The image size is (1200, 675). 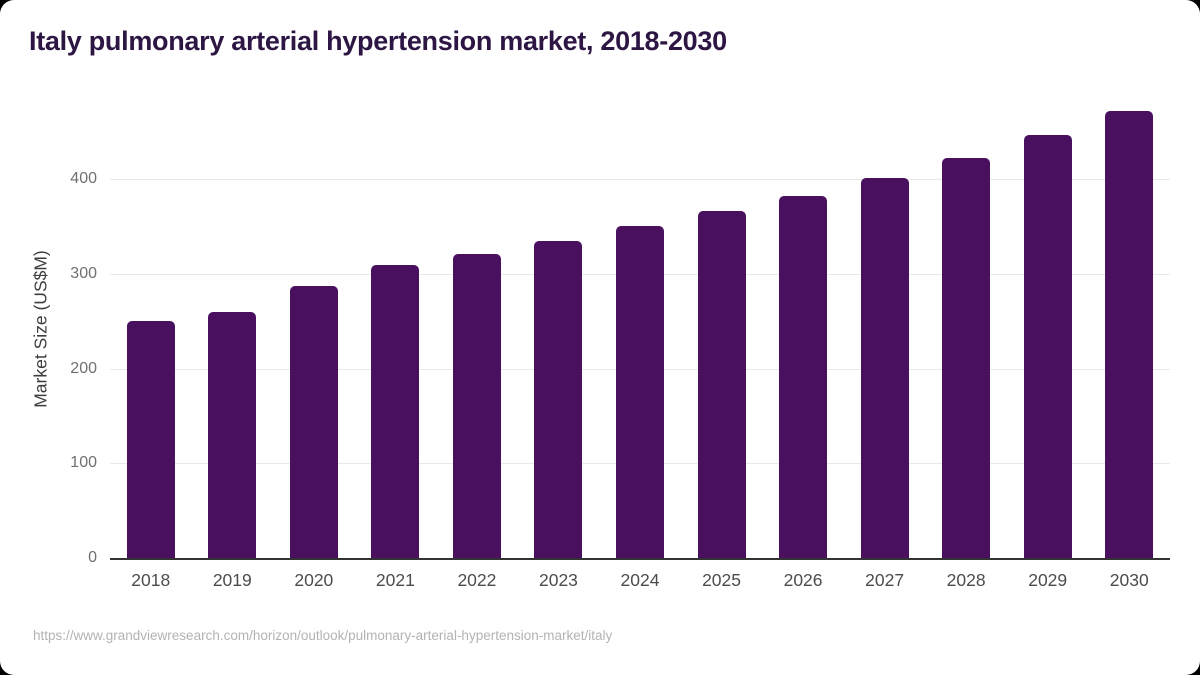 What do you see at coordinates (721, 580) in the screenshot?
I see `x-tick-label-2025: 2025` at bounding box center [721, 580].